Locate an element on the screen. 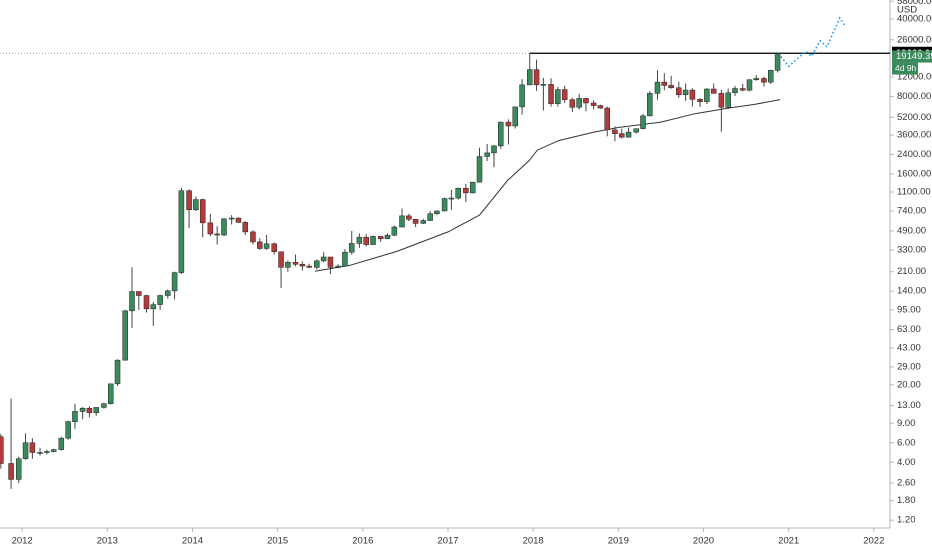 This screenshot has width=932, height=550. y-tick-label: 330.00 is located at coordinates (911, 249).